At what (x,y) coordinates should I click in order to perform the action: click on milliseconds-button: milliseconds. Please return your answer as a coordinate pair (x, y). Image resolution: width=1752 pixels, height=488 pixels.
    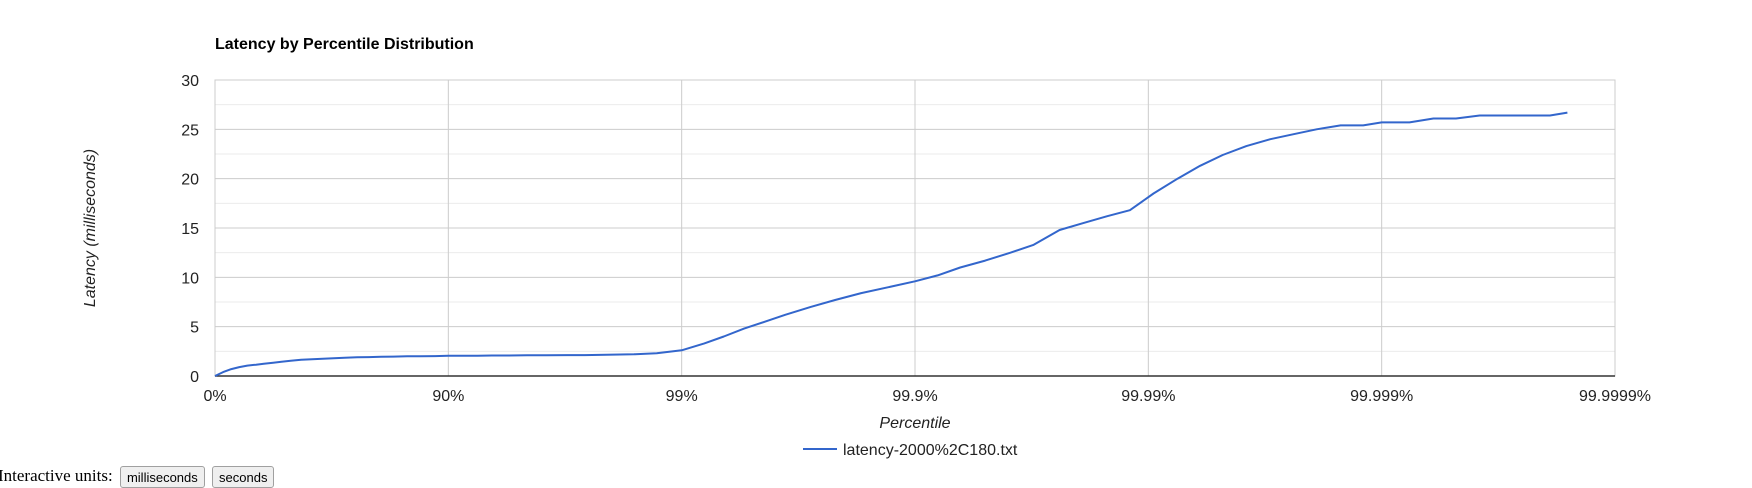
    Looking at the image, I should click on (162, 477).